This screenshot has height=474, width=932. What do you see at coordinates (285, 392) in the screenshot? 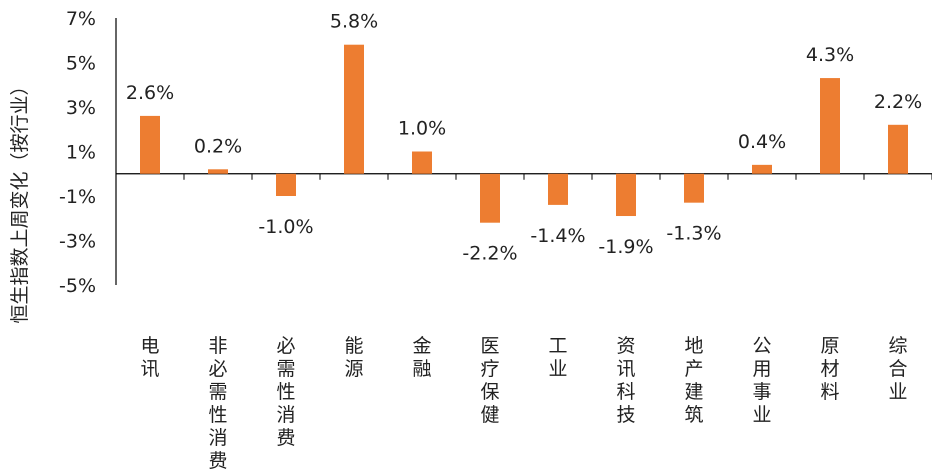
I see `category-label: 必需性消费` at bounding box center [285, 392].